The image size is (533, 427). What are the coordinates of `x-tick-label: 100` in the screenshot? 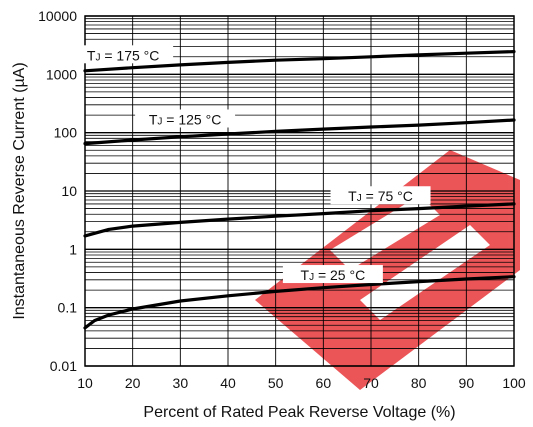 It's located at (514, 383).